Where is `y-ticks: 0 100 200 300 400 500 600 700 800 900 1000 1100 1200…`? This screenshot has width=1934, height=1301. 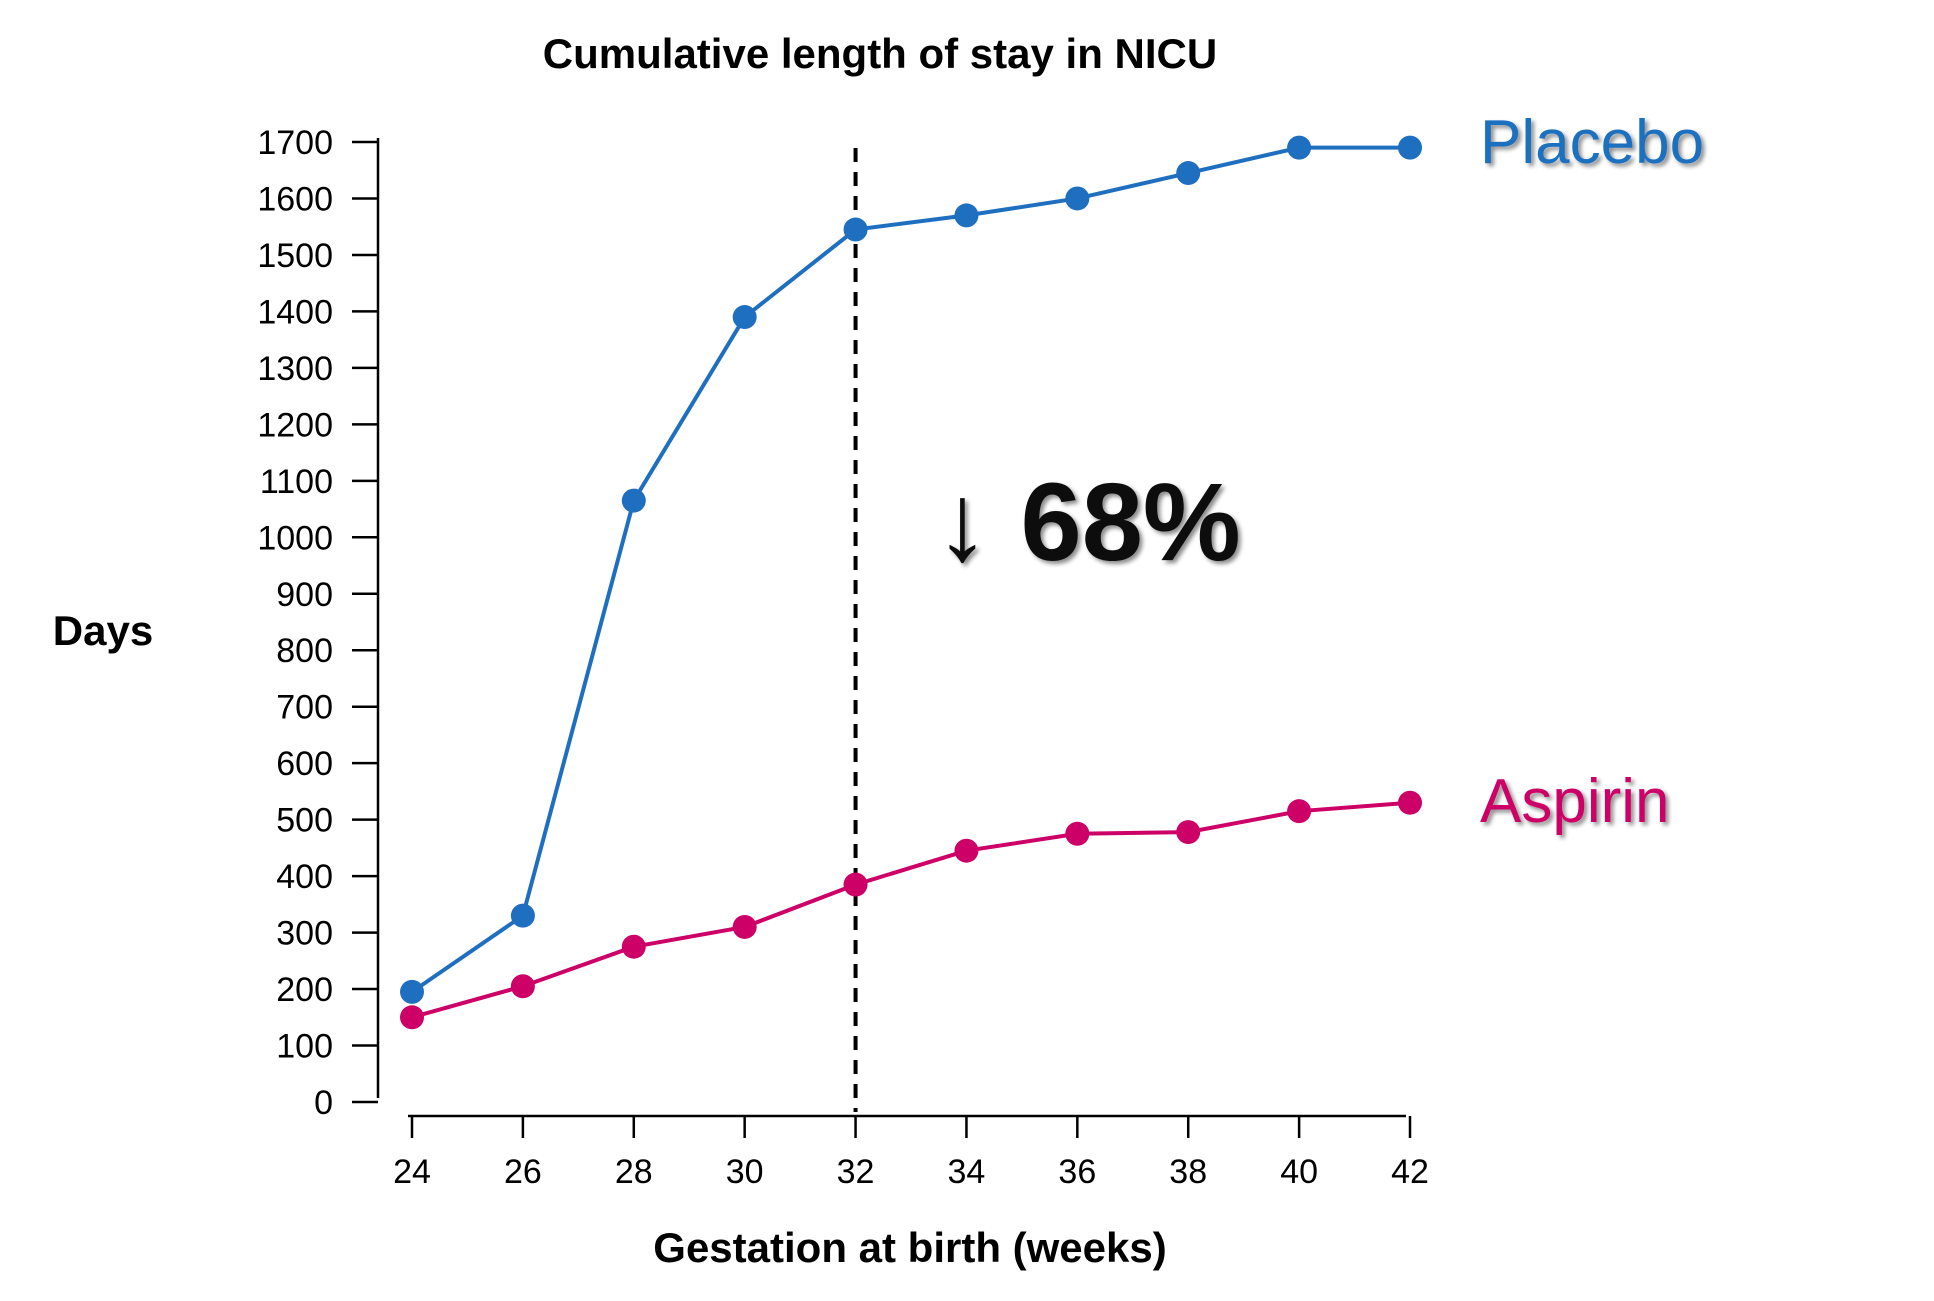
y-ticks: 0 100 200 300 400 500 600 700 800 900 1000 1100 1200… is located at coordinates (317, 623).